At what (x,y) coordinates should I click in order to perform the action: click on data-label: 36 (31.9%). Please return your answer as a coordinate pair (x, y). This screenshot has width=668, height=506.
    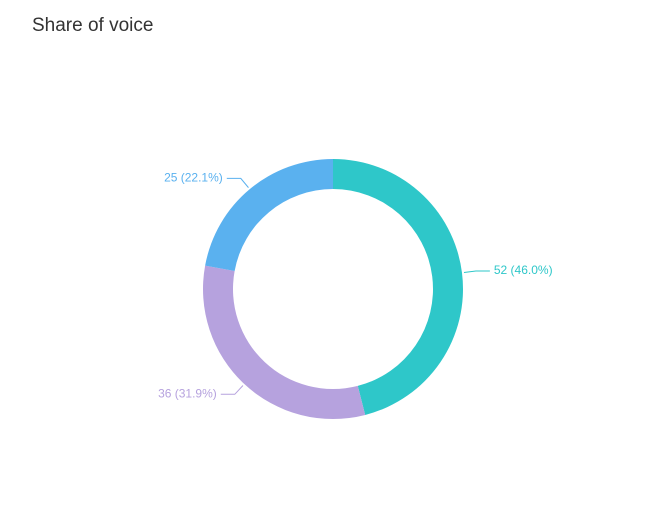
    Looking at the image, I should click on (187, 393).